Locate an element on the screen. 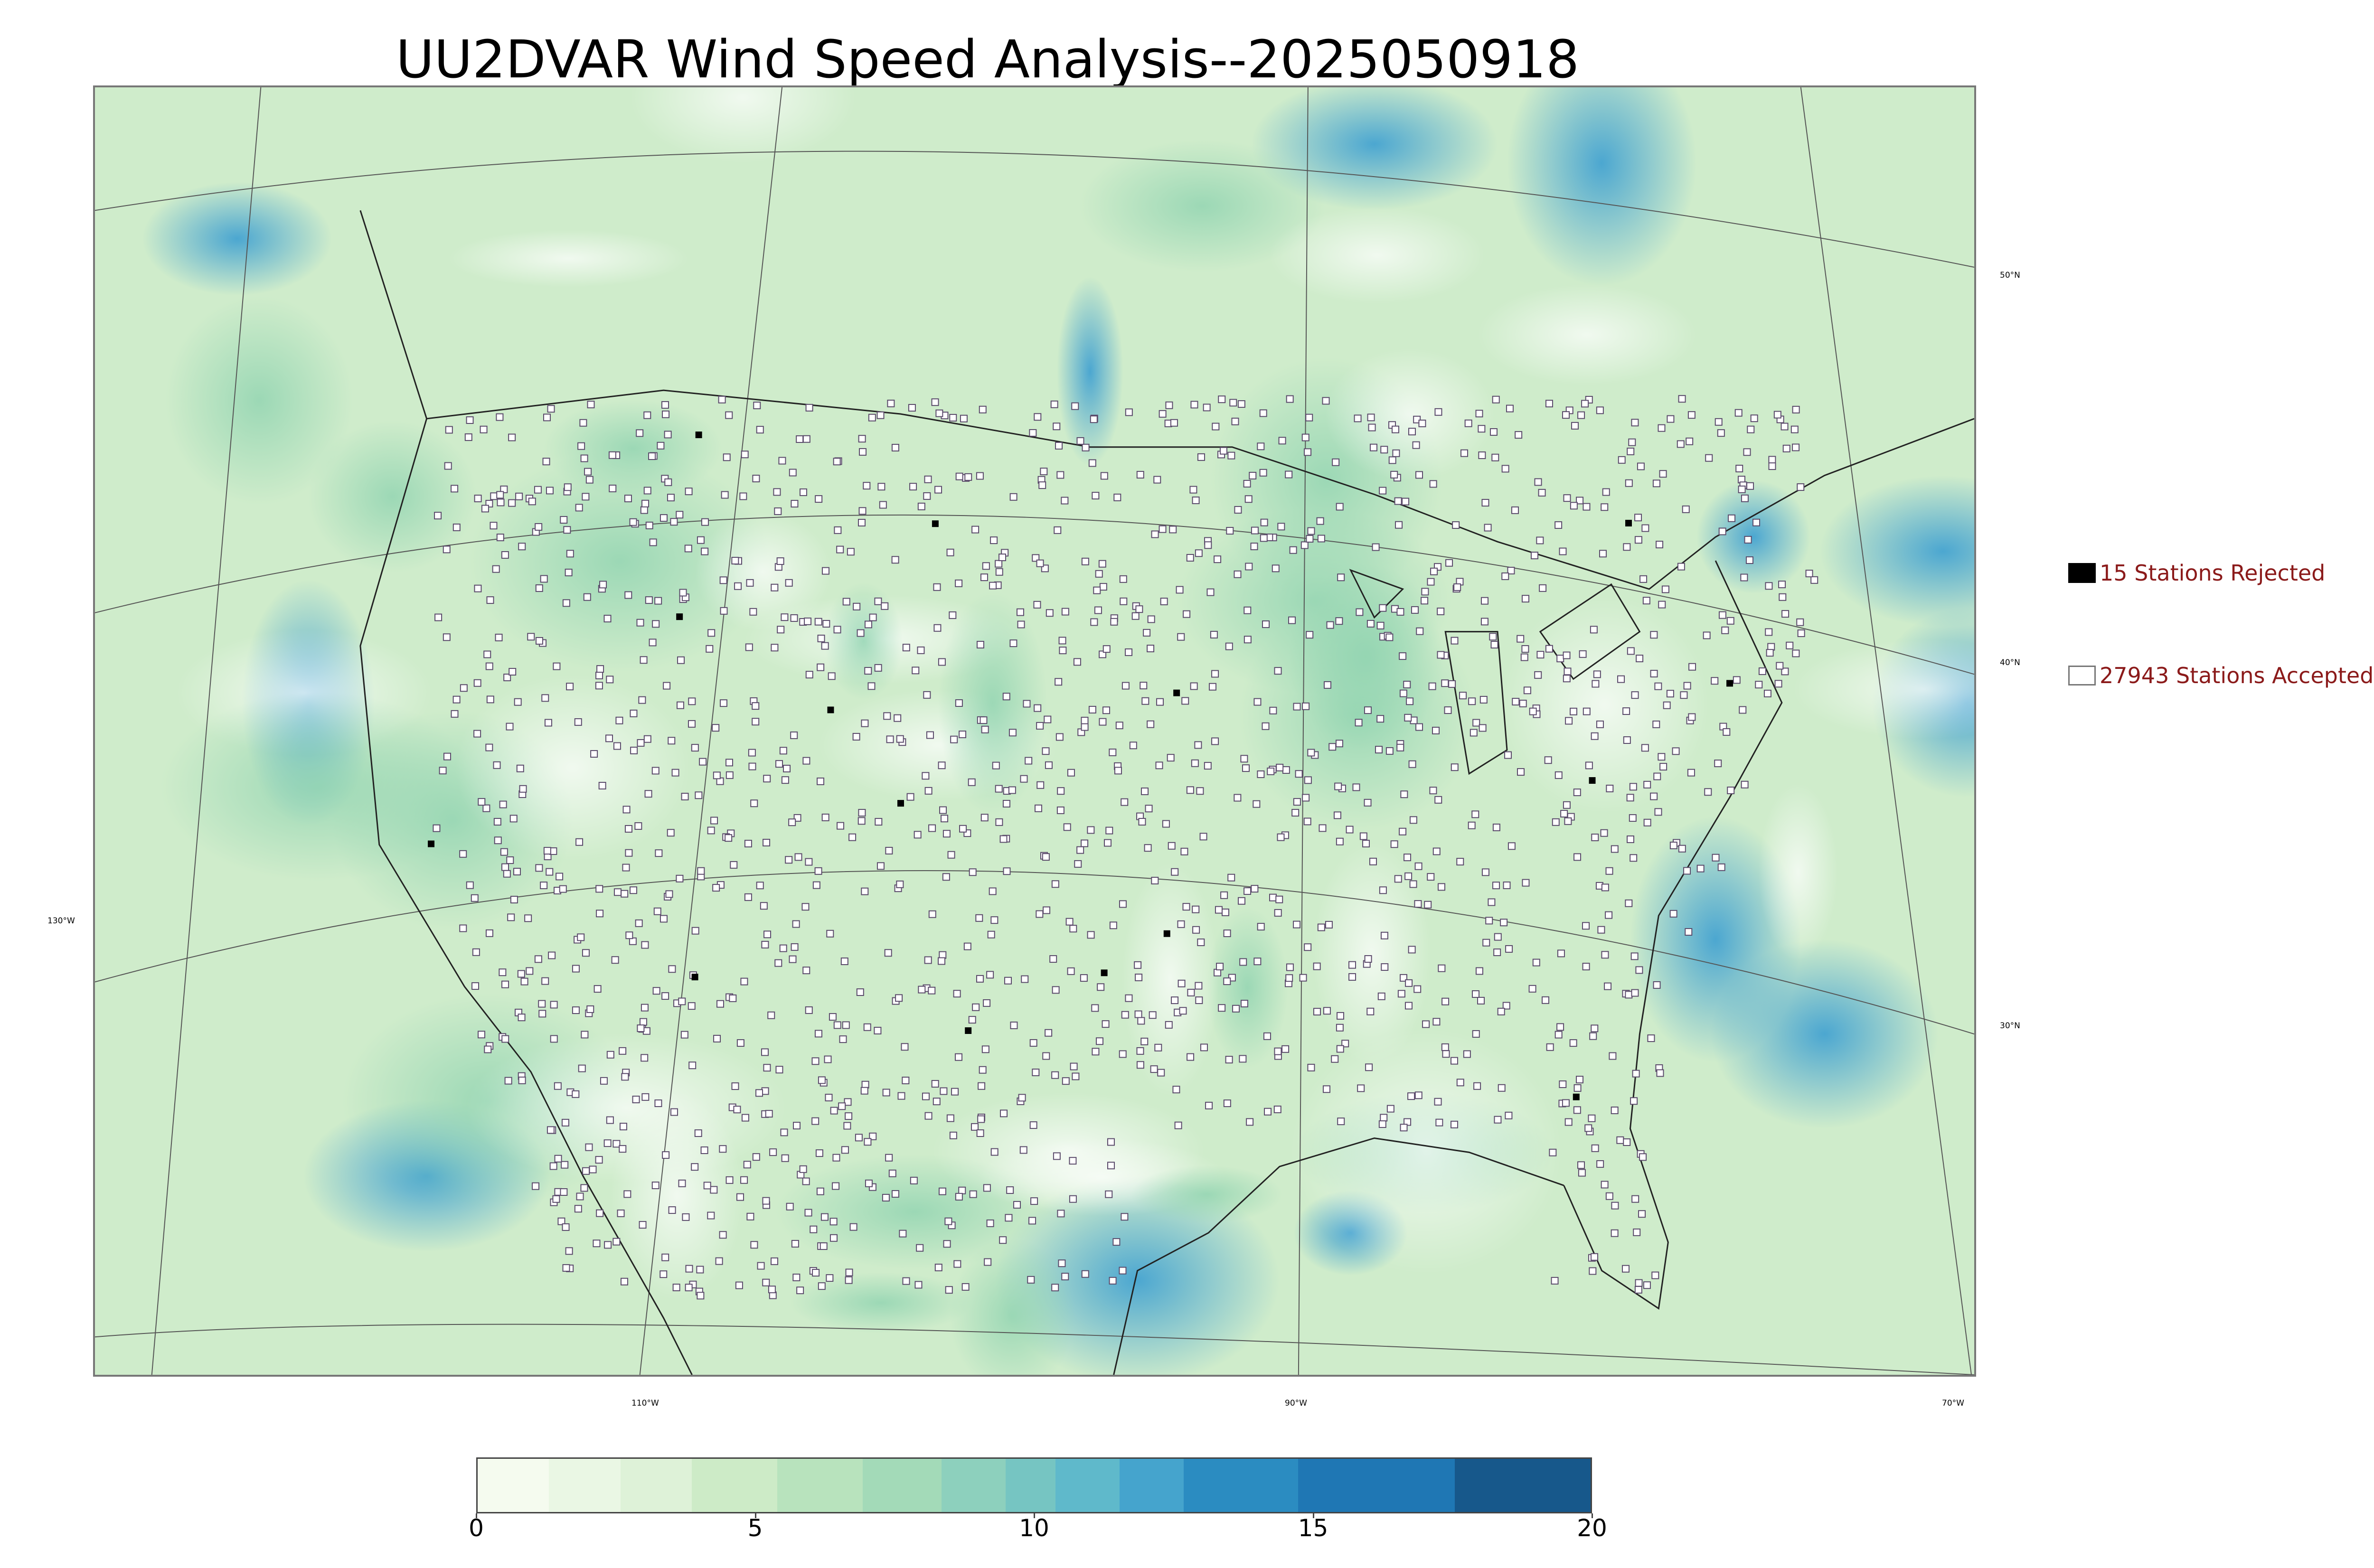  station-rejected-marker is located at coordinates (694, 978).